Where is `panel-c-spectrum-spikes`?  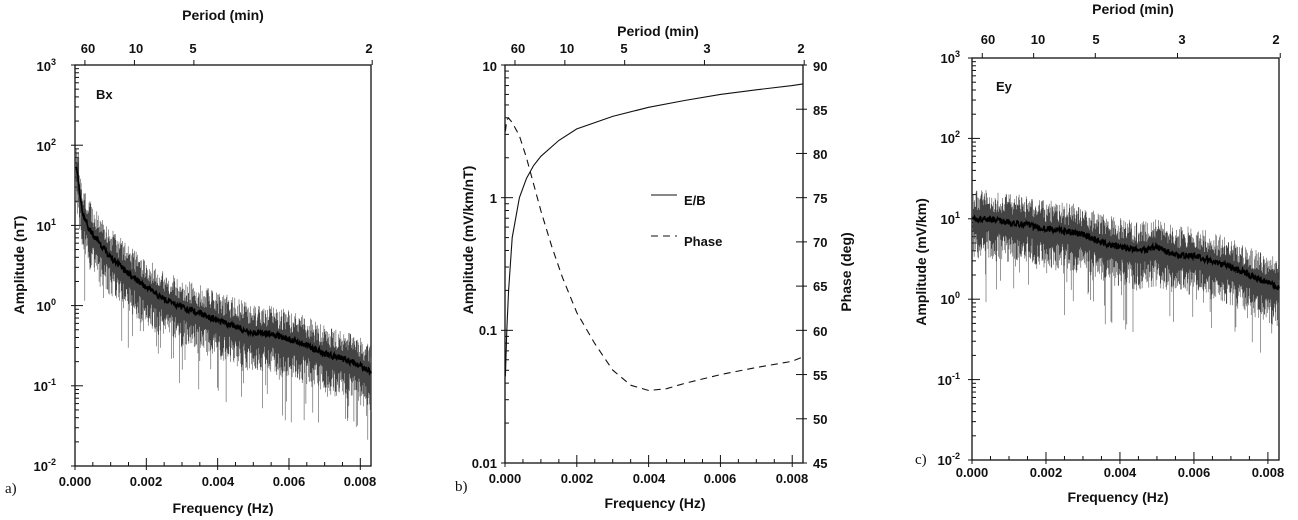
panel-c-spectrum-spikes is located at coordinates (1126, 271).